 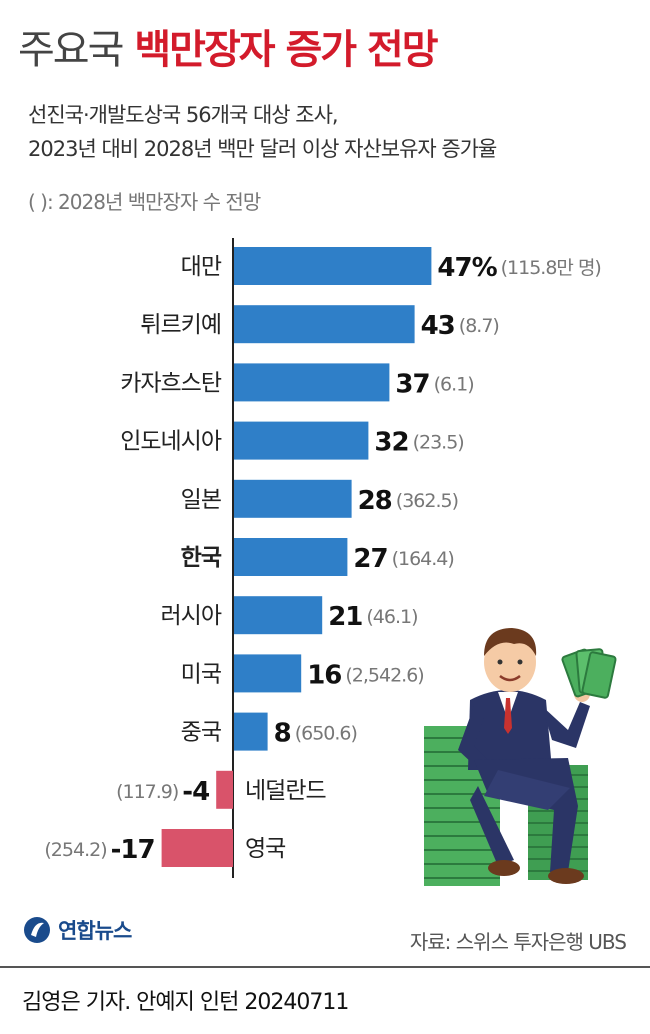 What do you see at coordinates (551, 268) in the screenshot?
I see `paren-label-0: (115.8만 명)` at bounding box center [551, 268].